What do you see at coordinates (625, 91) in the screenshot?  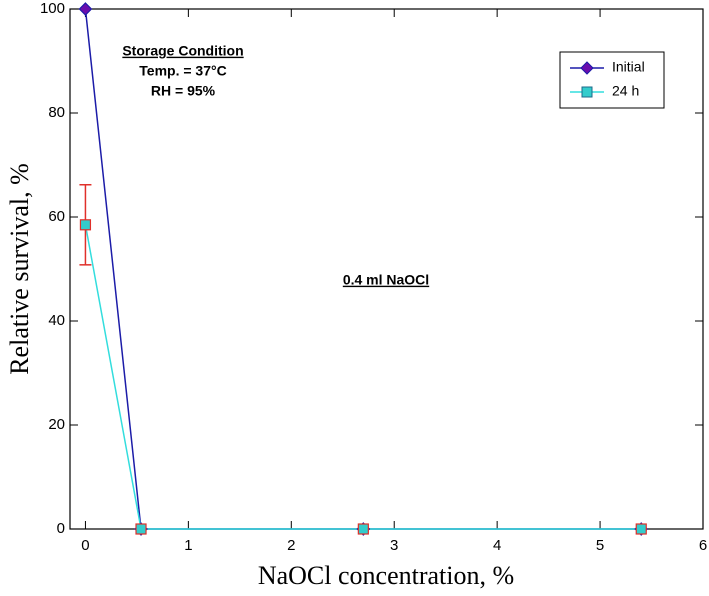 I see `legend-label: 24 h` at bounding box center [625, 91].